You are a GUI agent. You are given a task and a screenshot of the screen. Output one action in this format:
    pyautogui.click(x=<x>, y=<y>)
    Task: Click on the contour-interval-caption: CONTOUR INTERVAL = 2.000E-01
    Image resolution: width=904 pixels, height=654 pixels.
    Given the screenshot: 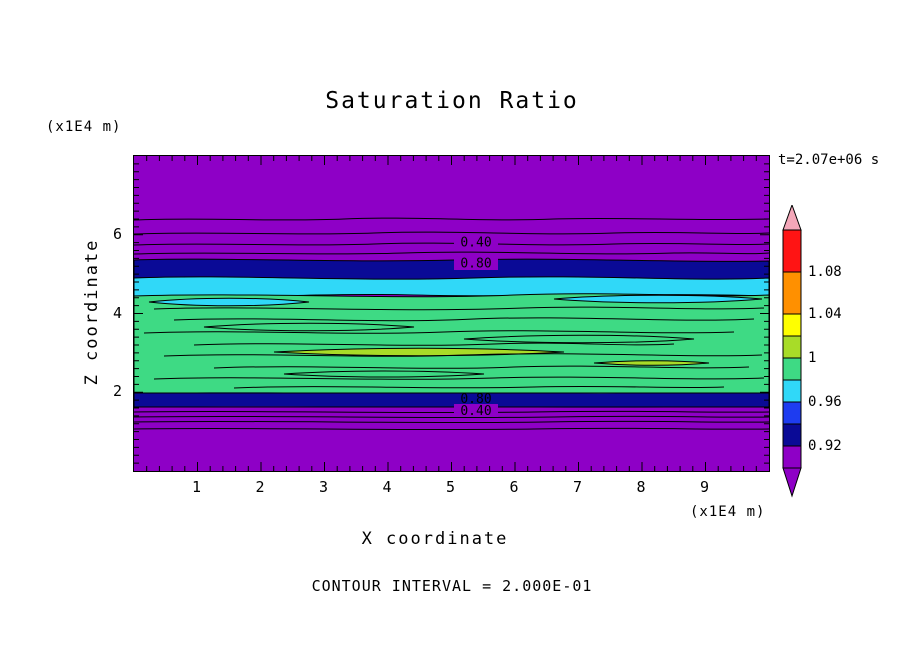 What is the action you would take?
    pyautogui.click(x=452, y=586)
    